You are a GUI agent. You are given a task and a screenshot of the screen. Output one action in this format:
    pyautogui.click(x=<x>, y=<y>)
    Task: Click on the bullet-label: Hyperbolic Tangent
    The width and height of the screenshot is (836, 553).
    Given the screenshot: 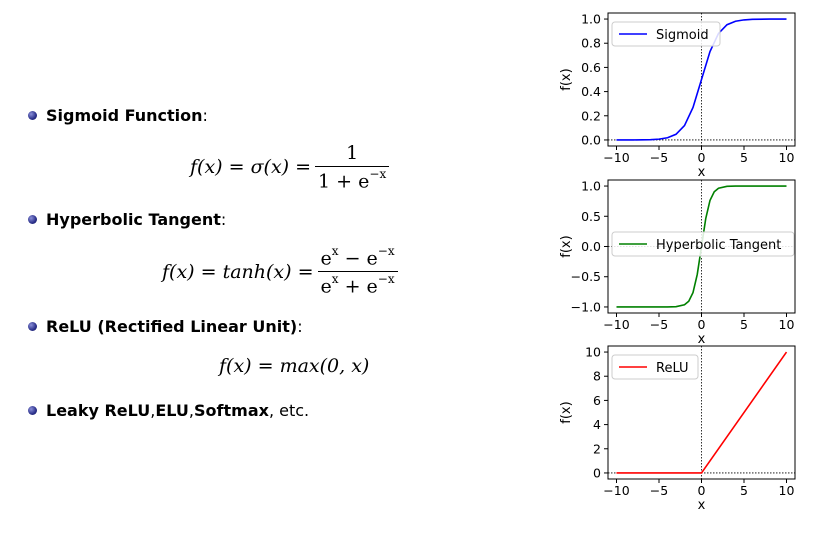 What is the action you would take?
    pyautogui.click(x=133, y=219)
    